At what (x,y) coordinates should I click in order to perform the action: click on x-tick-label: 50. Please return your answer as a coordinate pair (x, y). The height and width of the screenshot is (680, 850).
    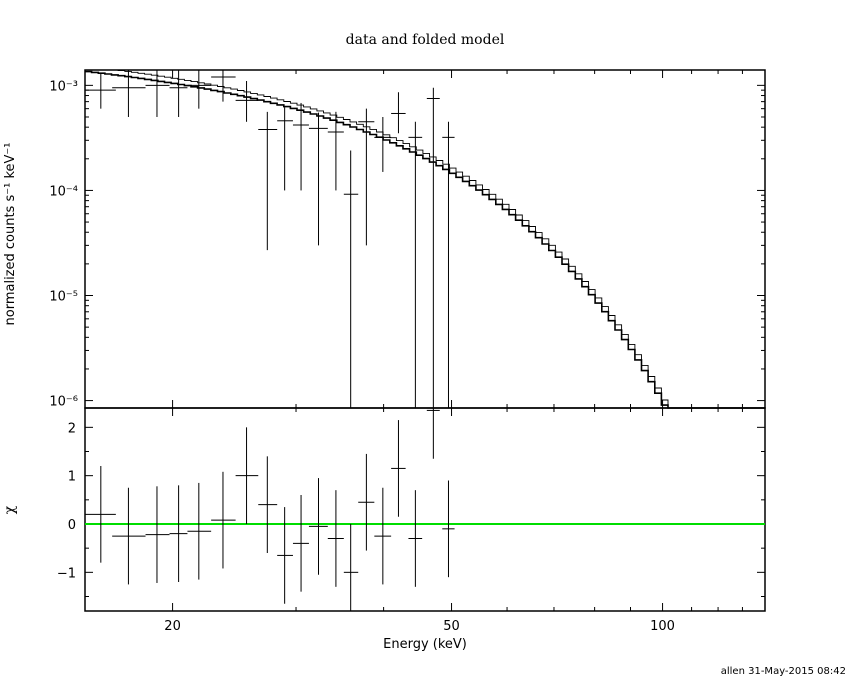
    Looking at the image, I should click on (451, 626).